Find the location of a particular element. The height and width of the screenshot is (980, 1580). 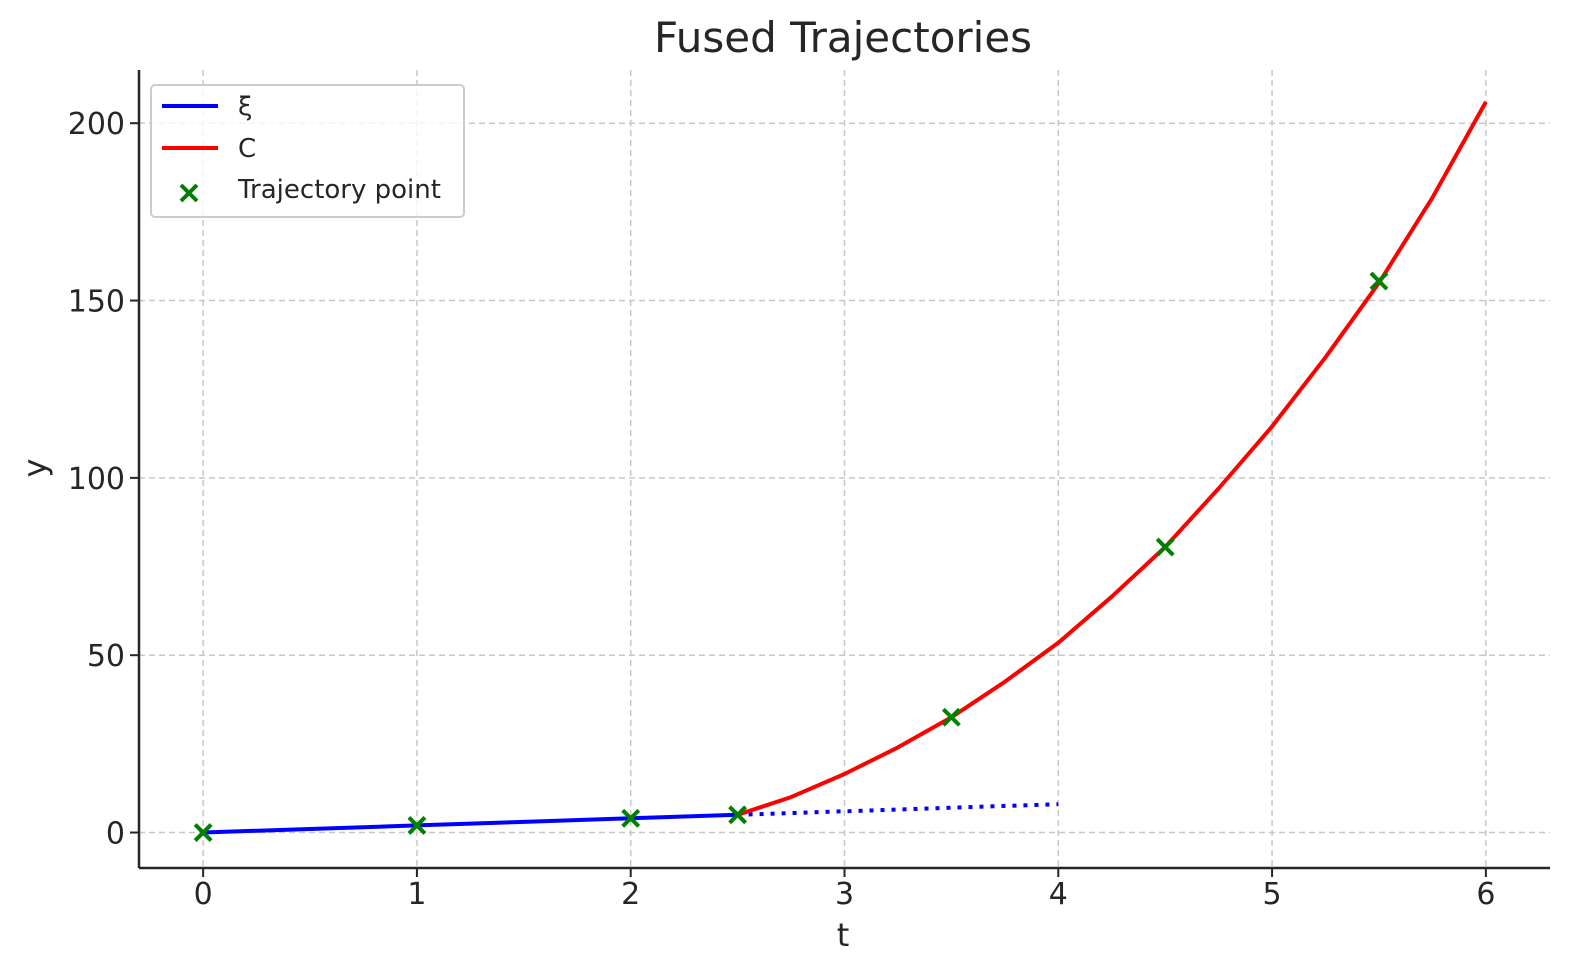

x-tick-label-2: 2 is located at coordinates (630, 894).